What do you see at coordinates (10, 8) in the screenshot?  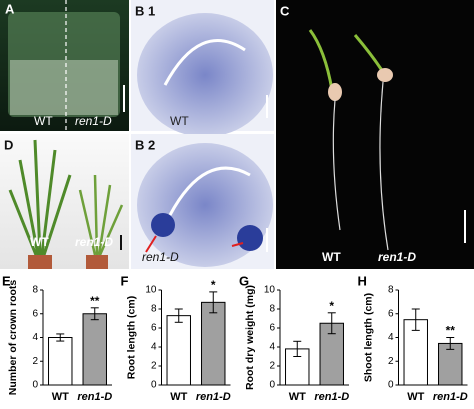 I see `panel-letter: A` at bounding box center [10, 8].